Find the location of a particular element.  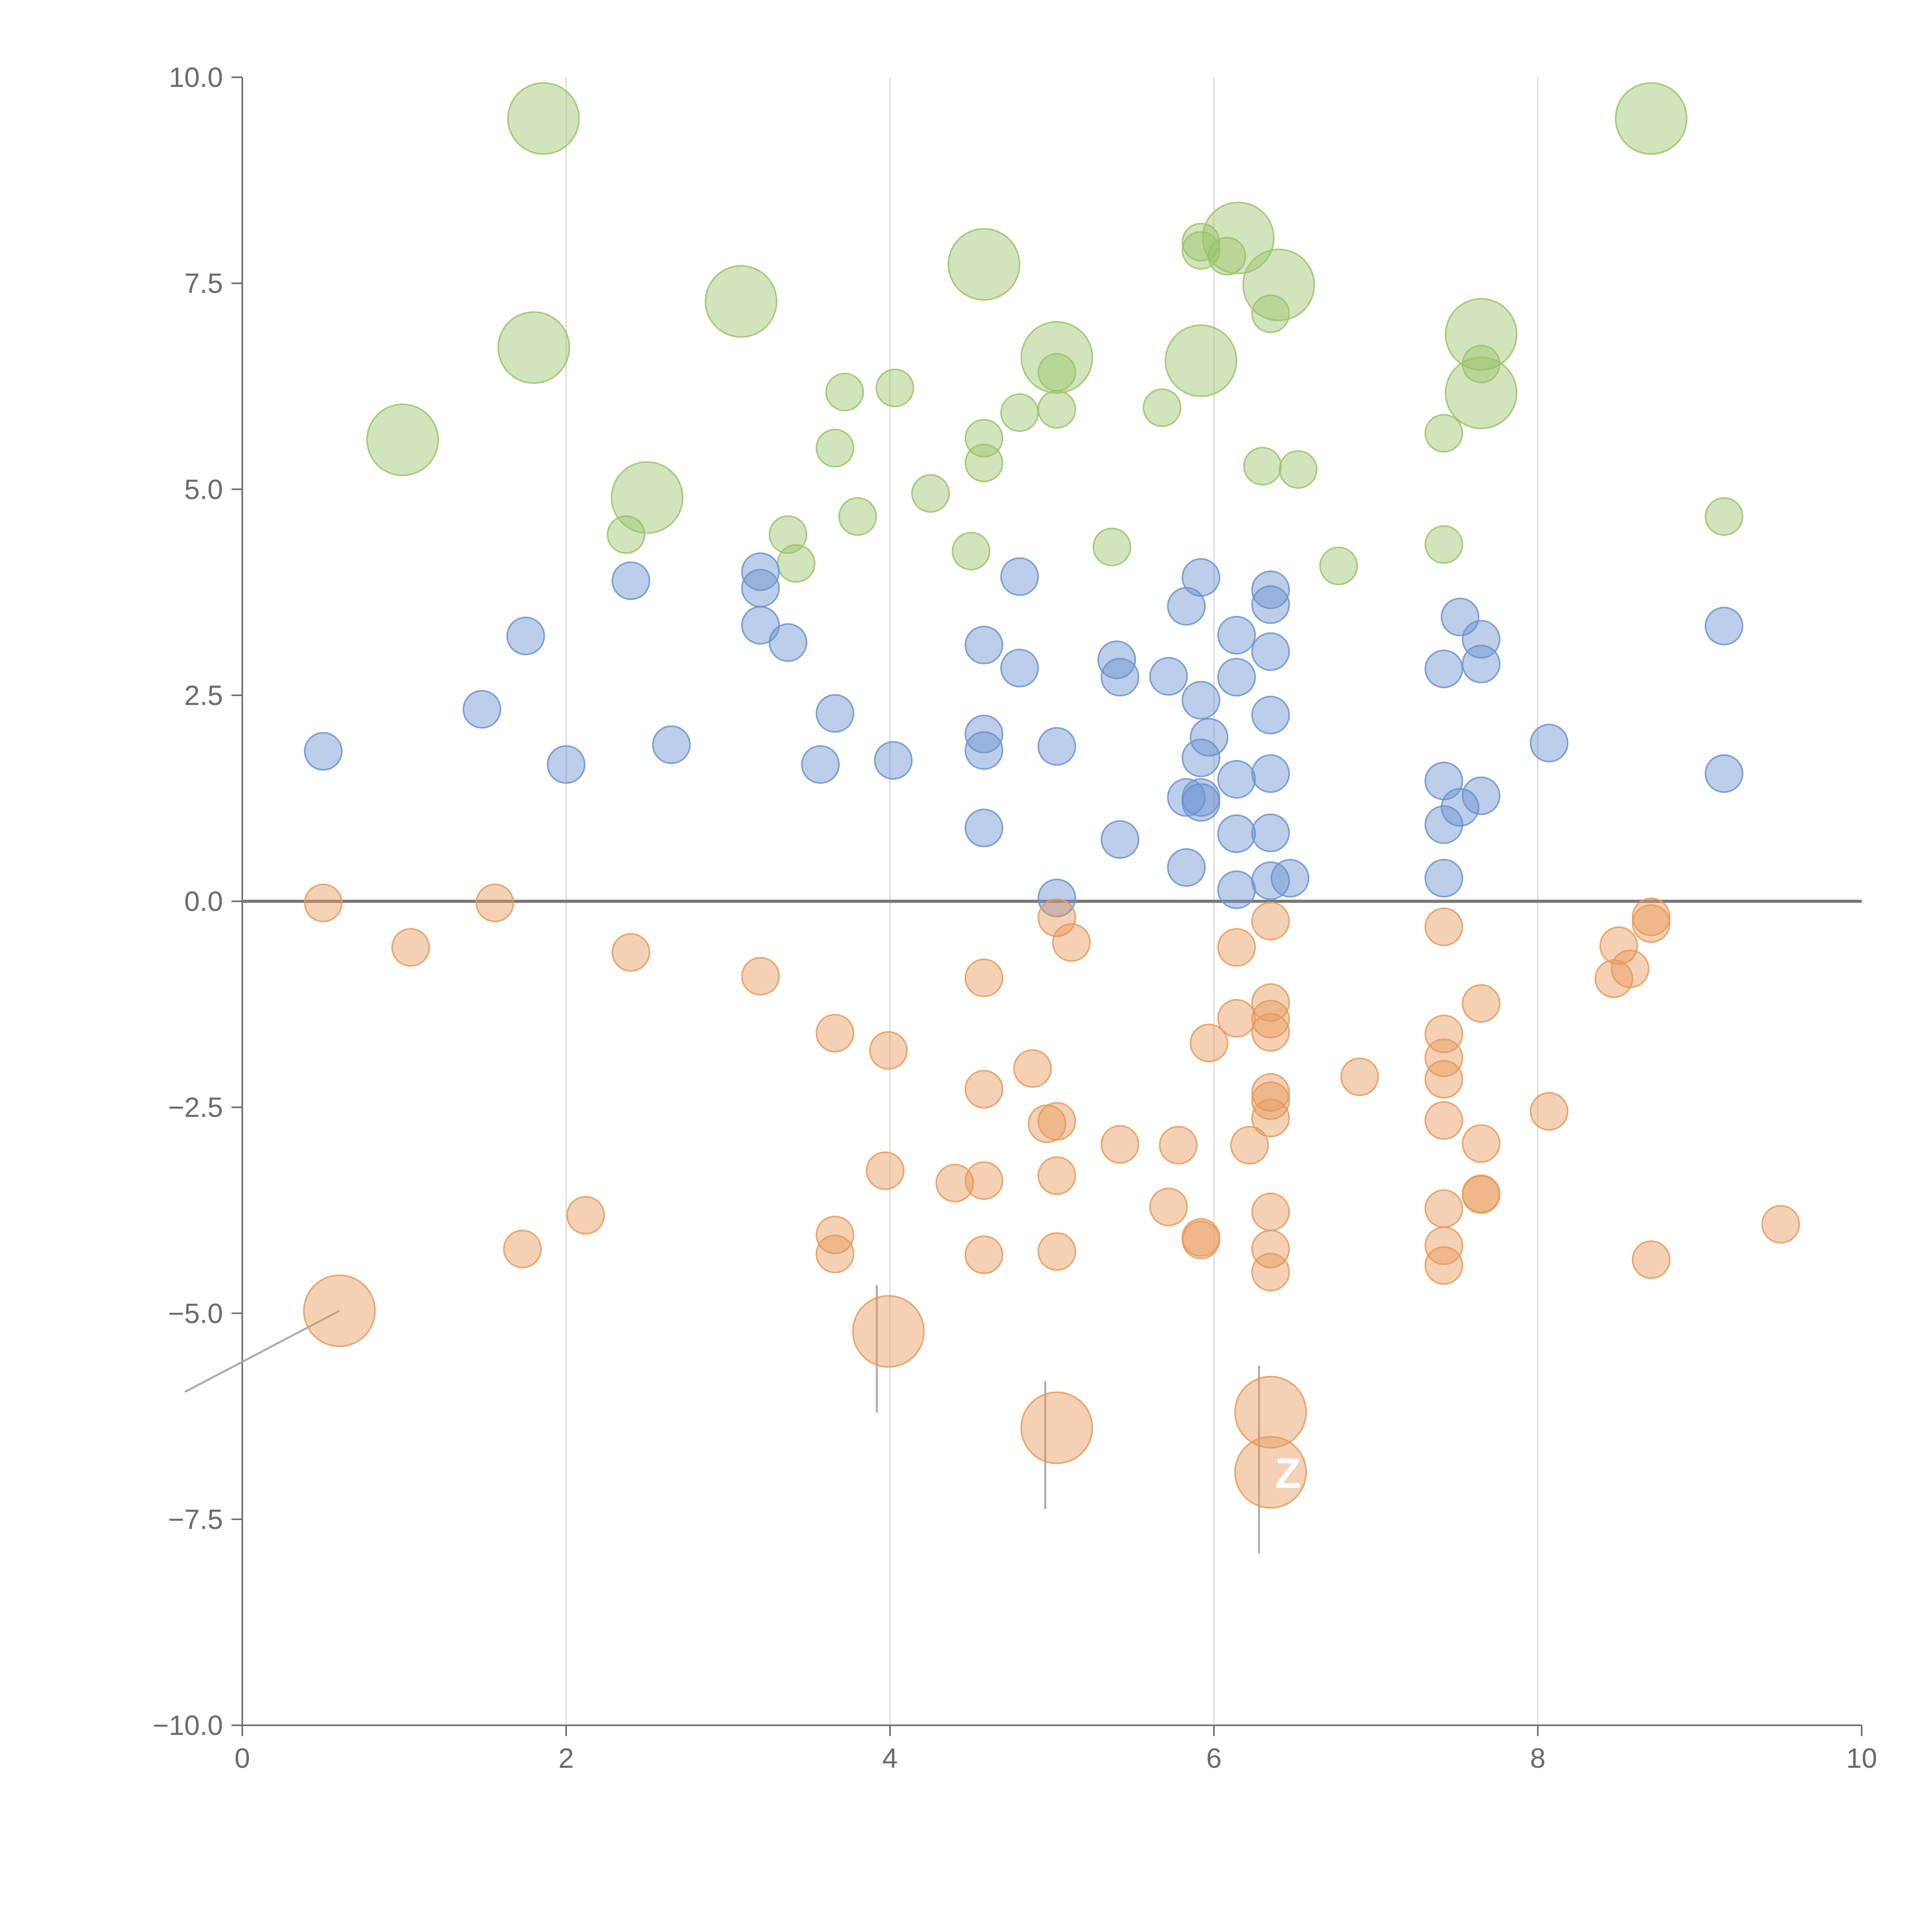

x-tick-label: 6 is located at coordinates (1214, 1758).